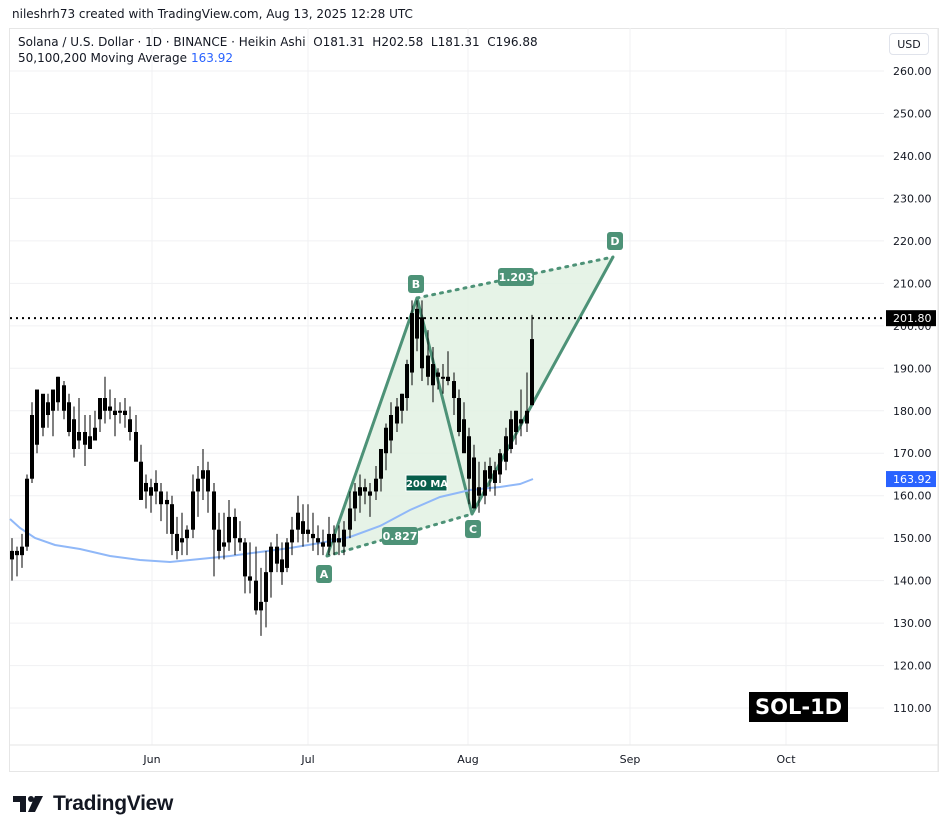 This screenshot has width=949, height=833. What do you see at coordinates (912, 113) in the screenshot?
I see `price-tick: 250.00` at bounding box center [912, 113].